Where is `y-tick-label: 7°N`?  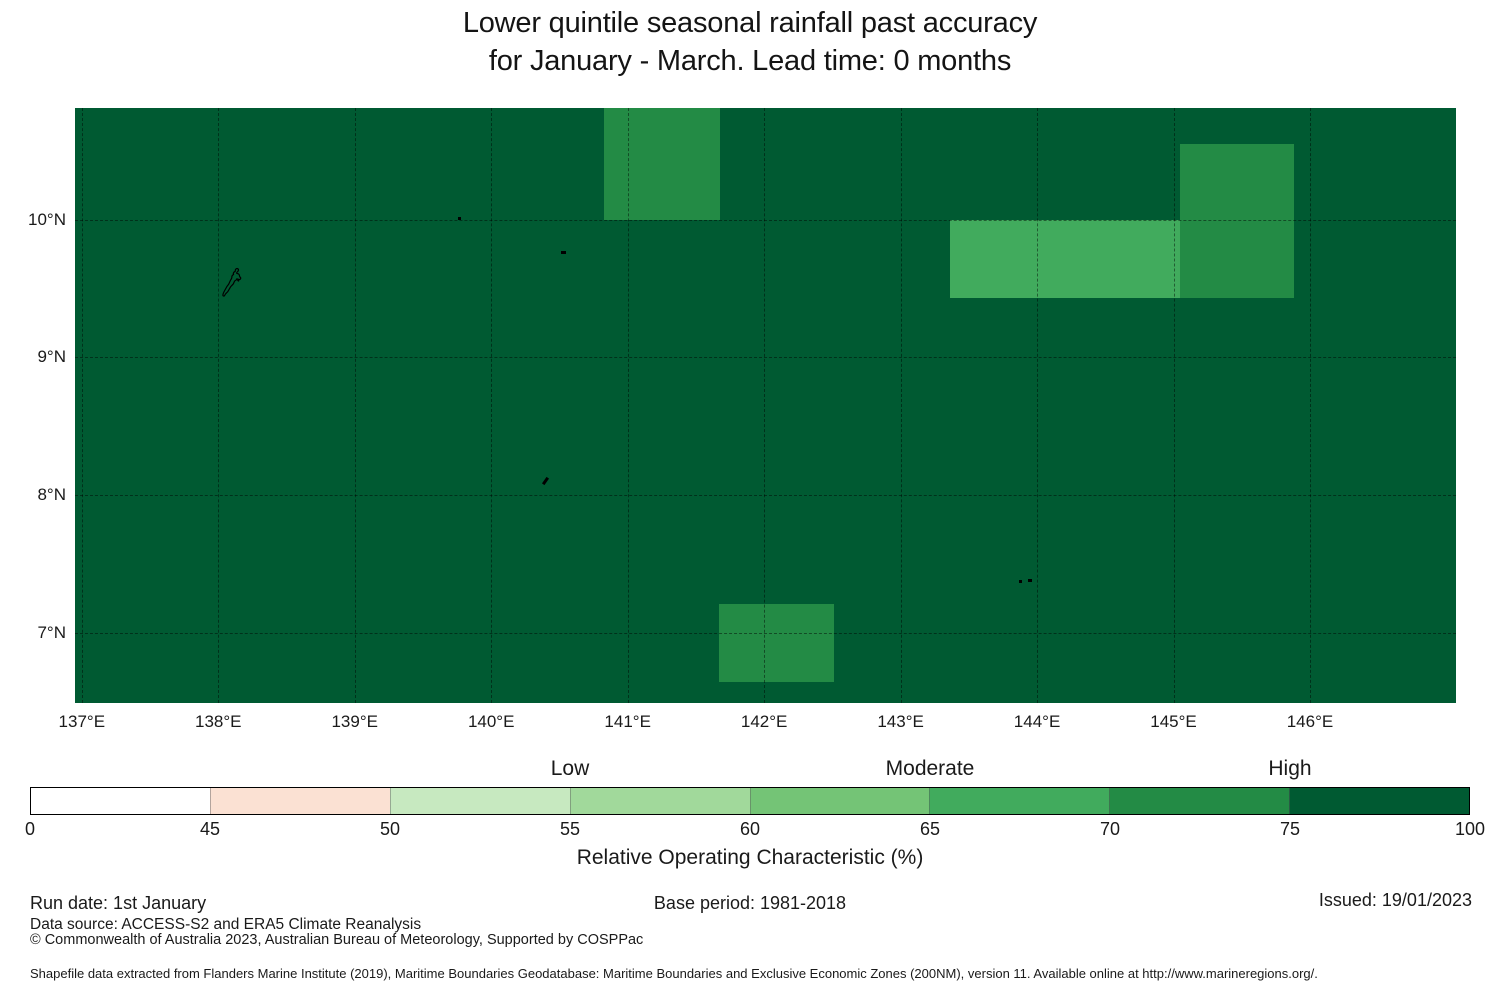 y-tick-label: 7°N is located at coordinates (51, 632).